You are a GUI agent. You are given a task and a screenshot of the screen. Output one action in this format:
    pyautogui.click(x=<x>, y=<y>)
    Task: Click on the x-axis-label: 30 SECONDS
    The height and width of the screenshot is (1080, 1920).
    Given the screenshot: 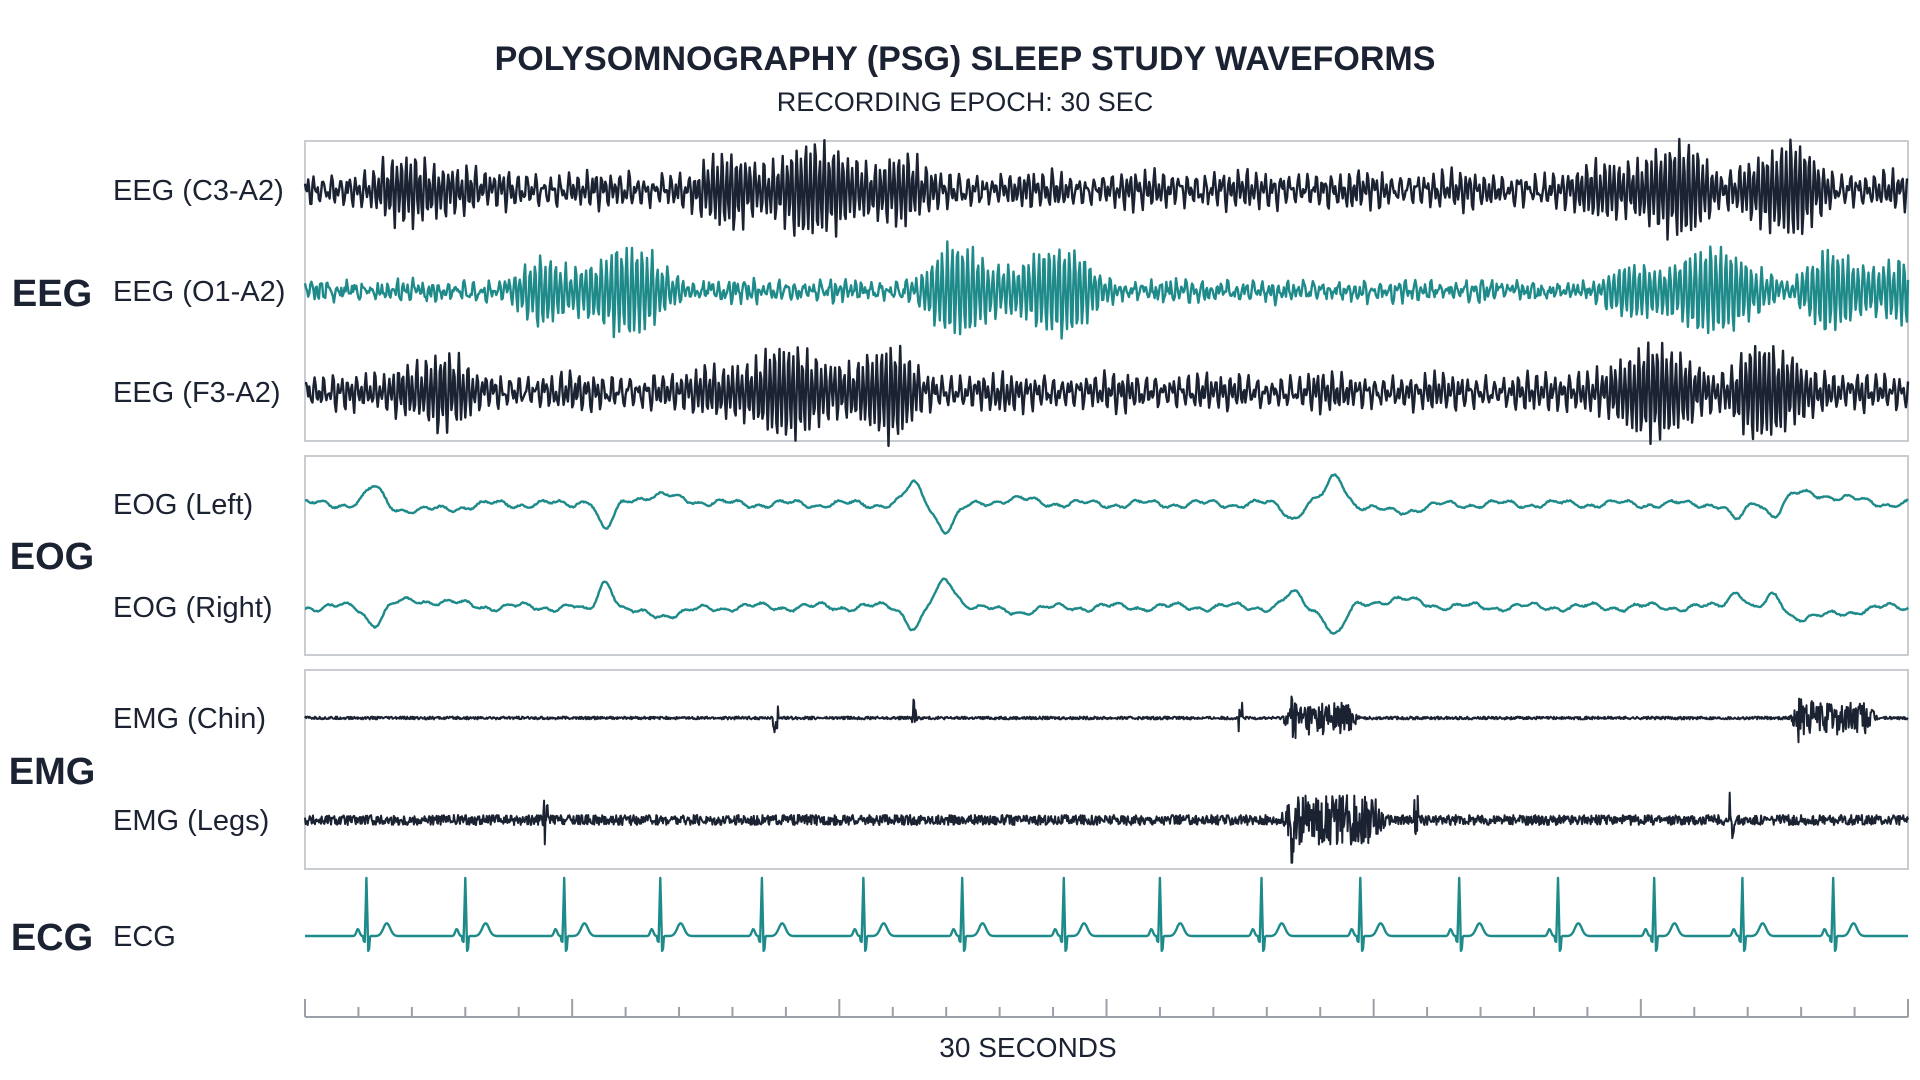 What is the action you would take?
    pyautogui.click(x=1027, y=1047)
    